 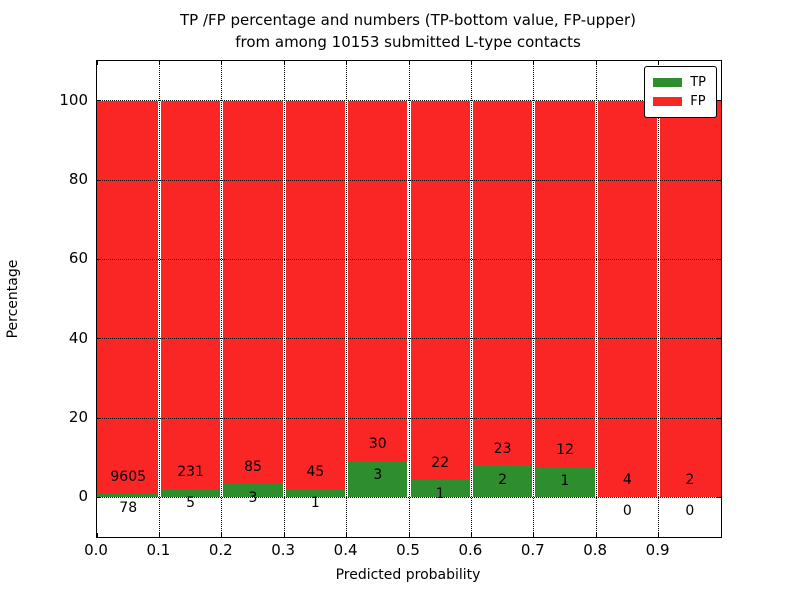 I want to click on legend: TP FP, so click(x=680, y=92).